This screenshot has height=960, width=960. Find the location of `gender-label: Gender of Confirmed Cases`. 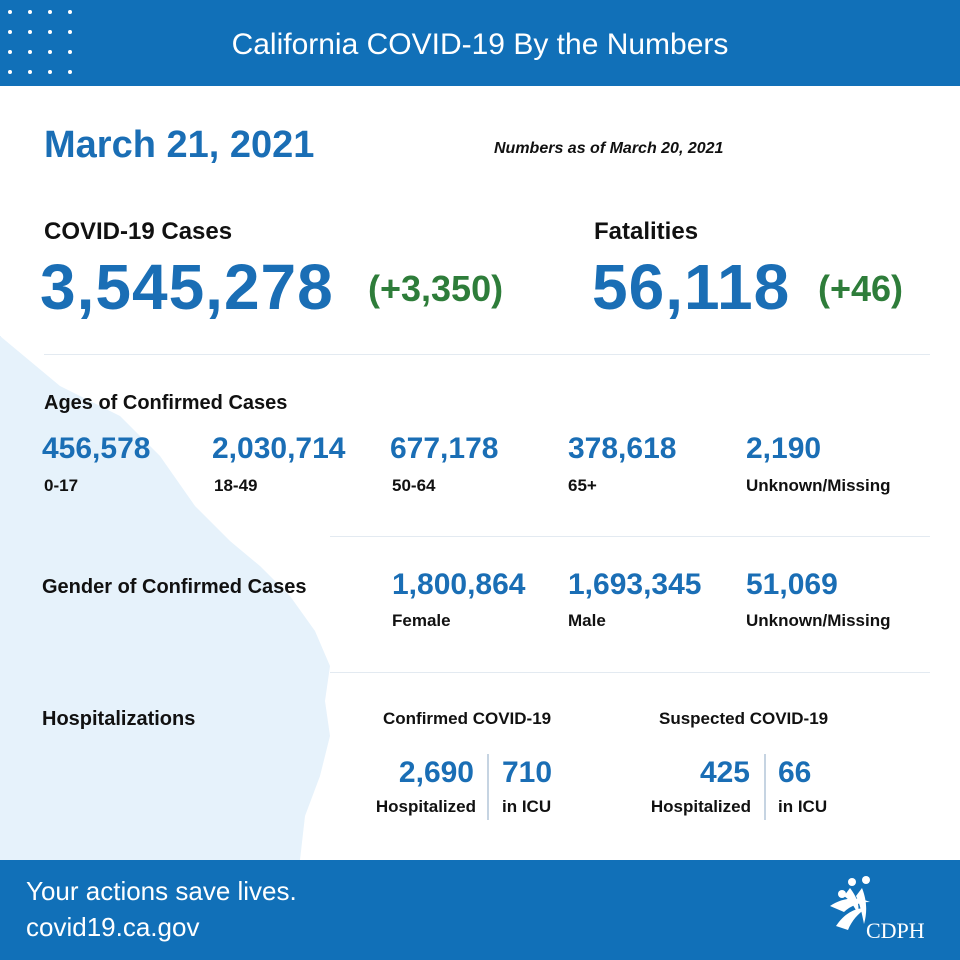

gender-label: Gender of Confirmed Cases is located at coordinates (174, 587).